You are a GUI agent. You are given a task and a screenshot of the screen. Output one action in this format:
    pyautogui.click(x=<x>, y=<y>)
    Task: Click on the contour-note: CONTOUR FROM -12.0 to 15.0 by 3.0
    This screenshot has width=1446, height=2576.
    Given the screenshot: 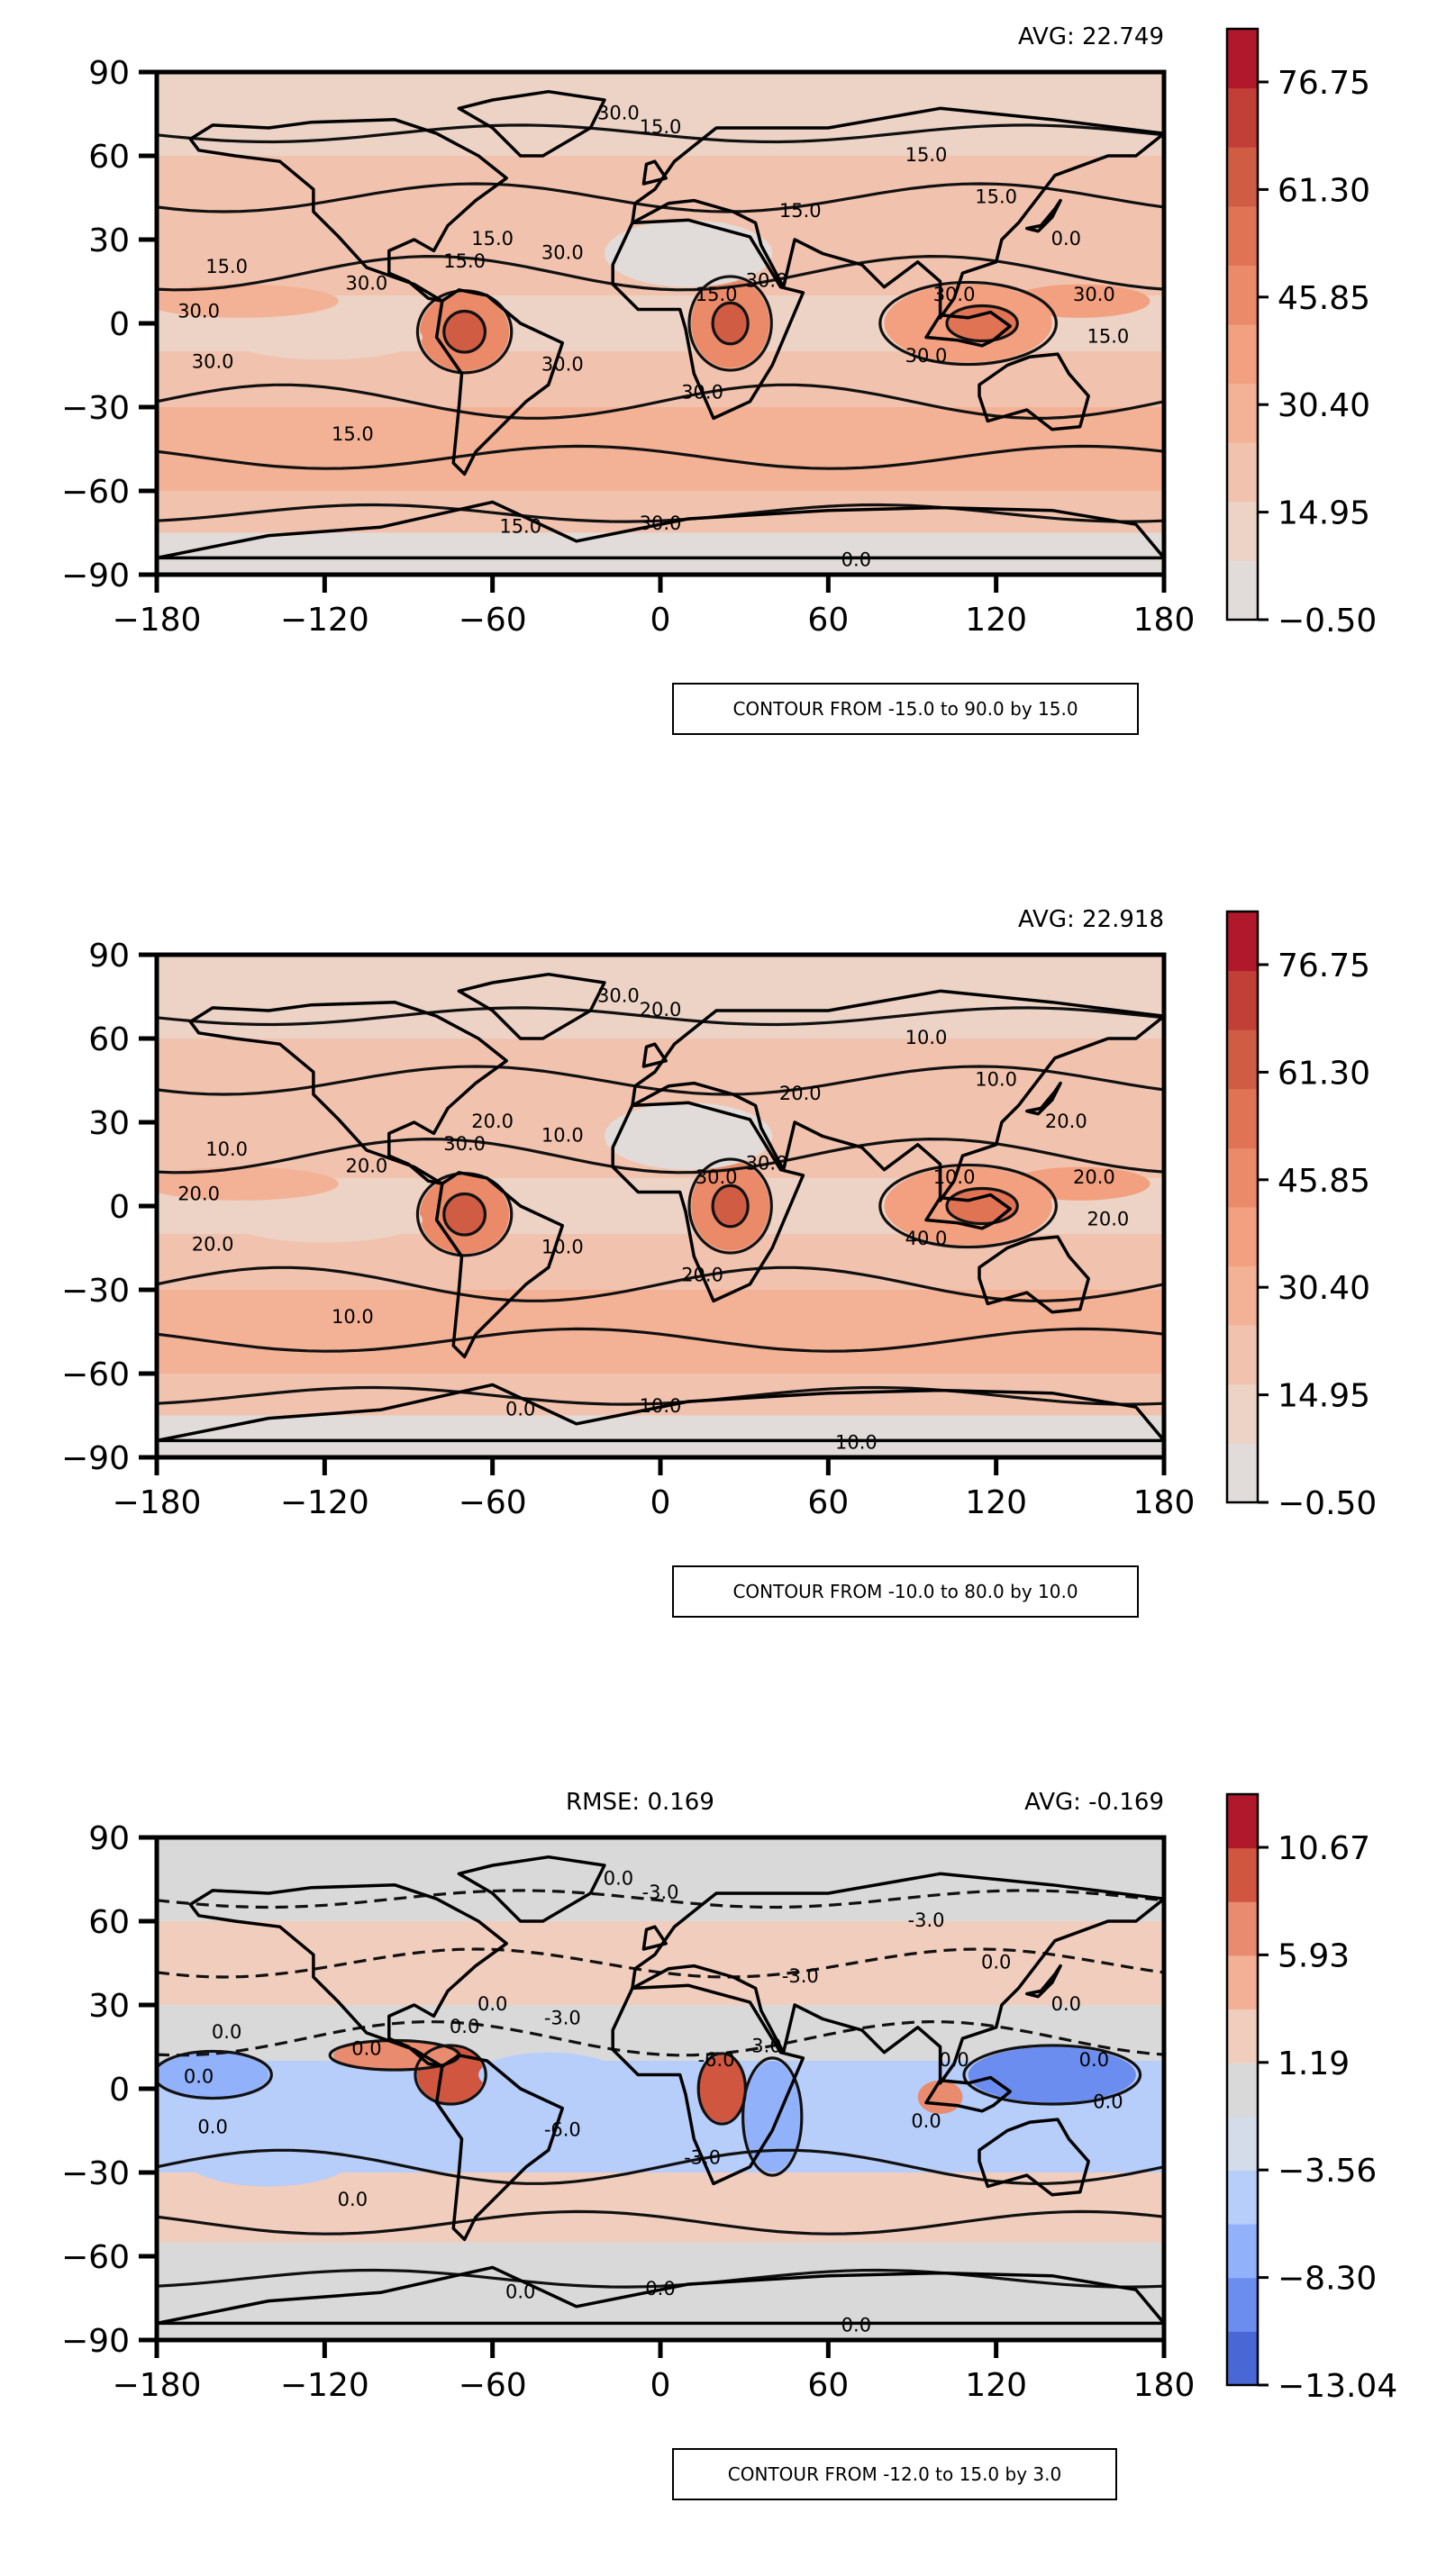 What is the action you would take?
    pyautogui.click(x=895, y=2474)
    